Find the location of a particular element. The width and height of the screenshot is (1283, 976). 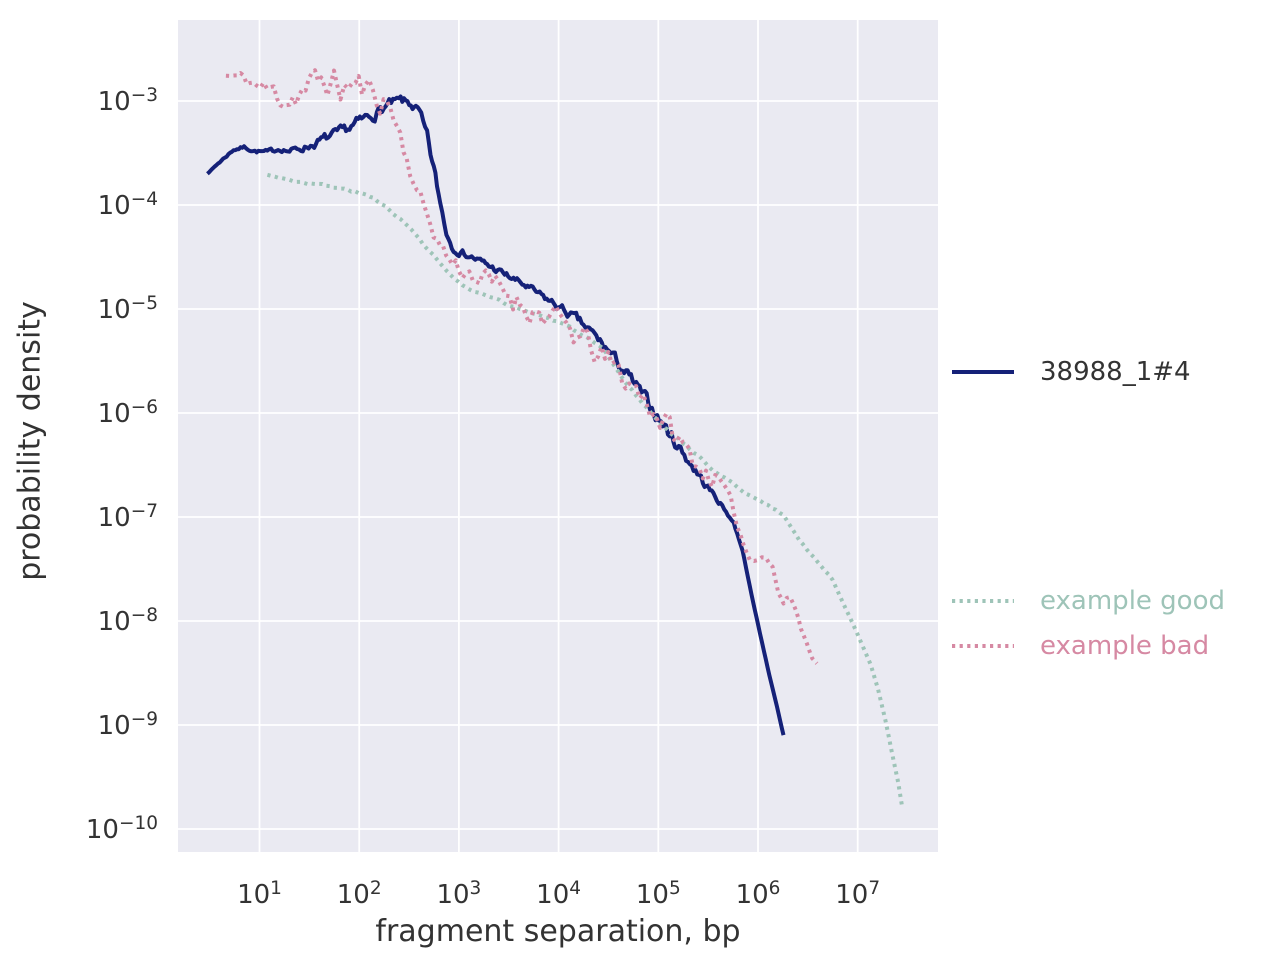

legend-line-solid is located at coordinates (983, 372).